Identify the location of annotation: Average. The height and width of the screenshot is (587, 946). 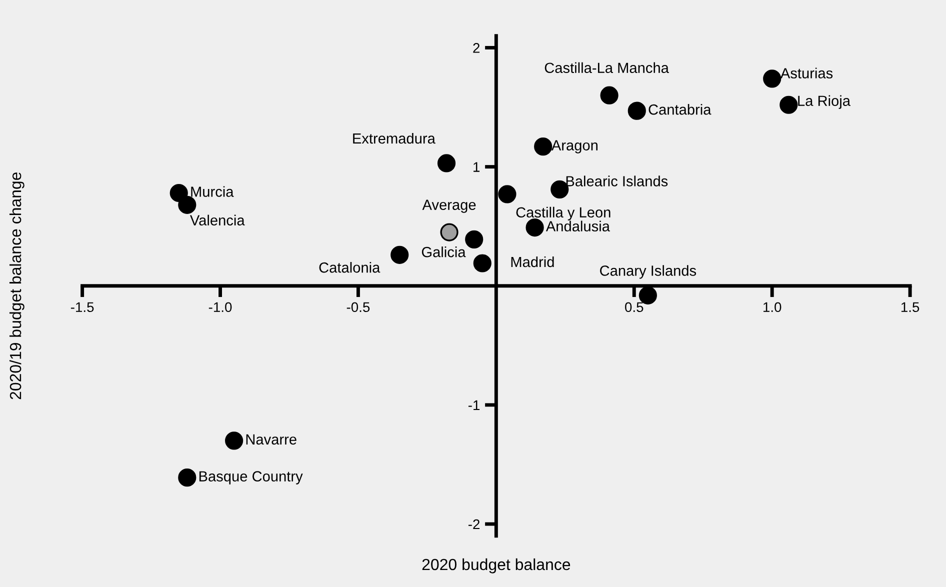
(449, 206).